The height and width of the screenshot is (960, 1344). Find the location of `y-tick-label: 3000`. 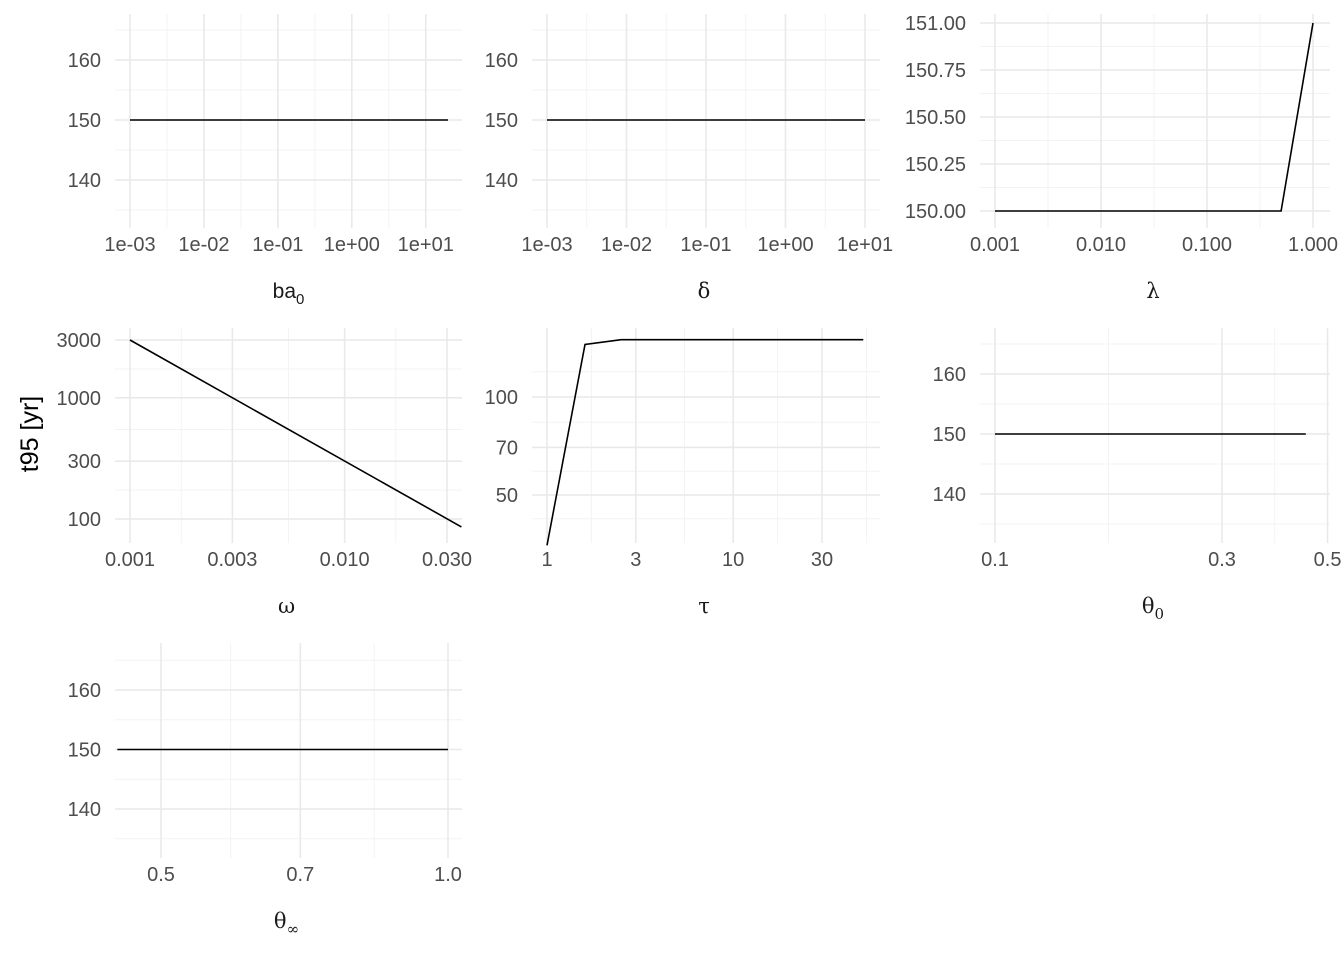

y-tick-label: 3000 is located at coordinates (79, 341).